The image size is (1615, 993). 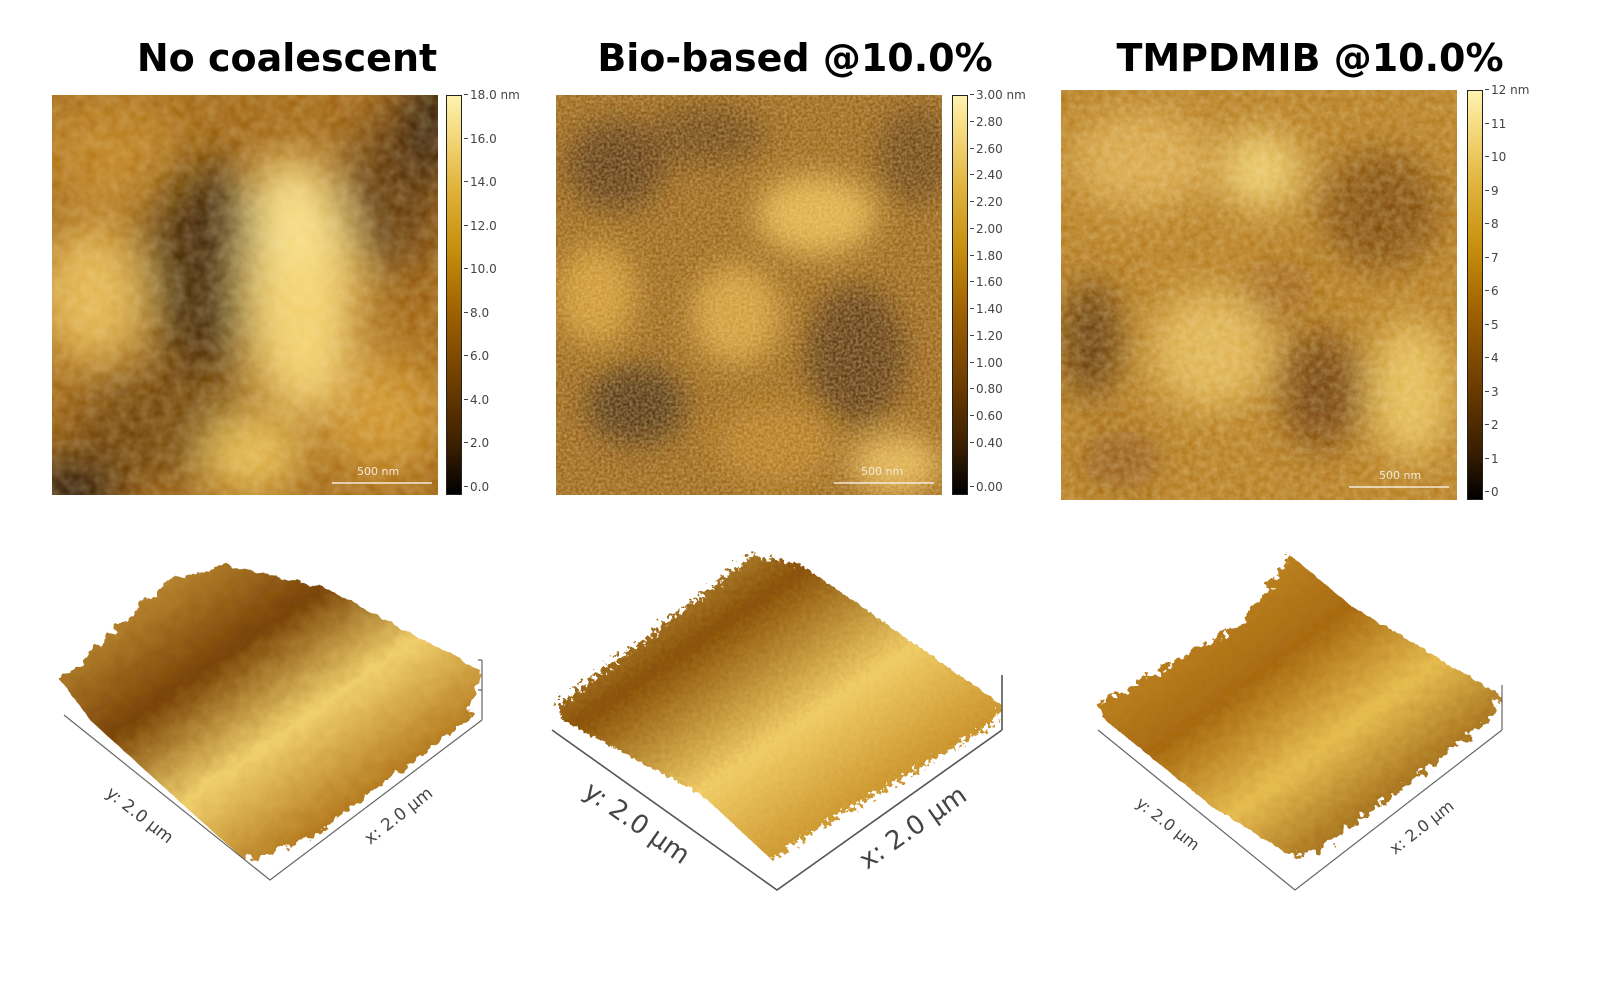 I want to click on colorbar-tick-label: 0, so click(x=1492, y=492).